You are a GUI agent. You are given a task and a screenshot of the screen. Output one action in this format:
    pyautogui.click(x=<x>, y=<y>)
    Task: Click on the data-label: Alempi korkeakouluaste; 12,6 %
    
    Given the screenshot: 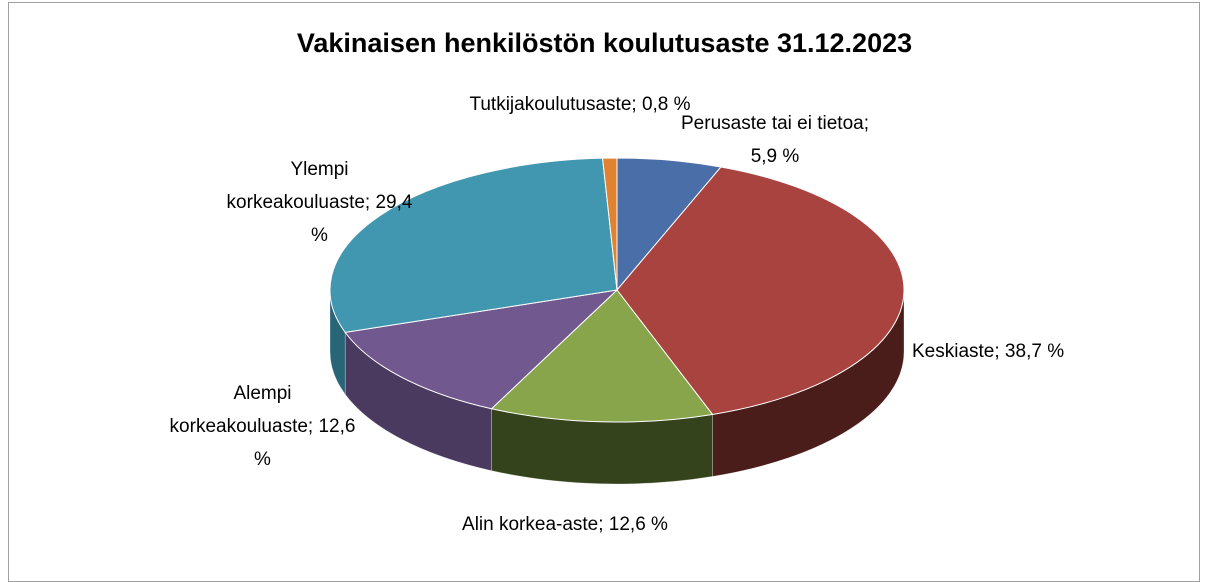 What is the action you would take?
    pyautogui.click(x=262, y=426)
    